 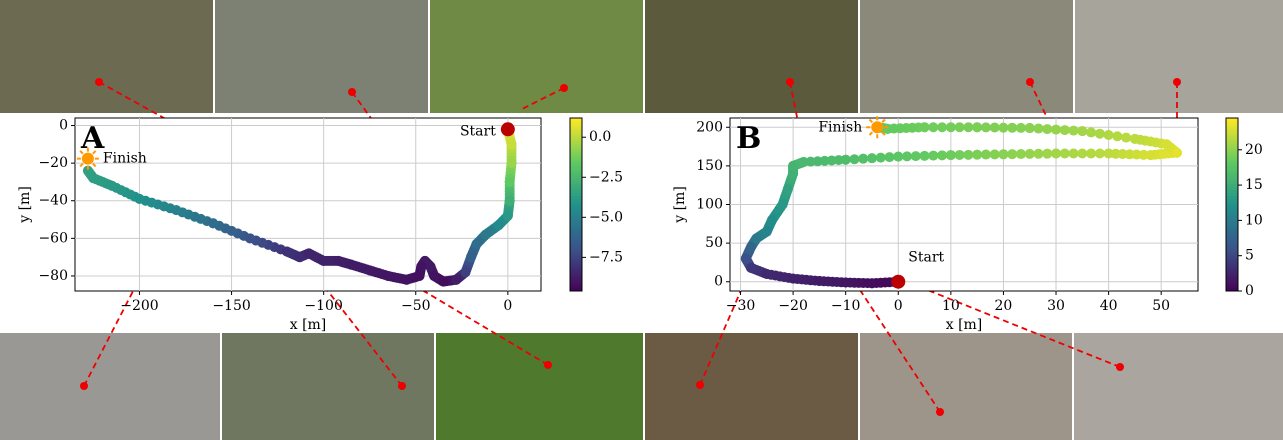 I want to click on colorbar-tick-label: 0, so click(x=1249, y=291).